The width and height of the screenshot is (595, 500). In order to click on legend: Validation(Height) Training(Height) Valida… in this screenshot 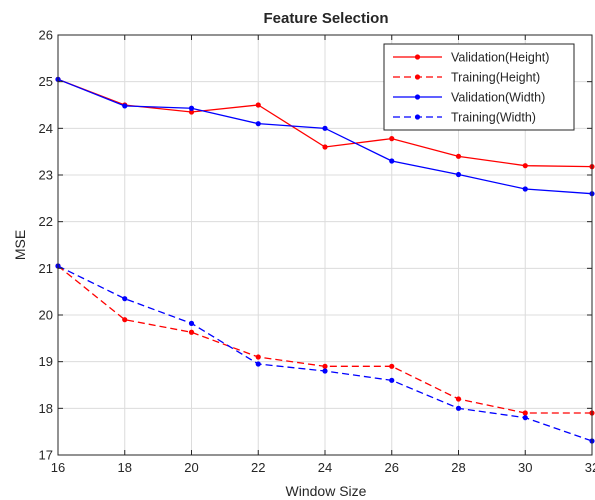, I will do `click(479, 87)`.